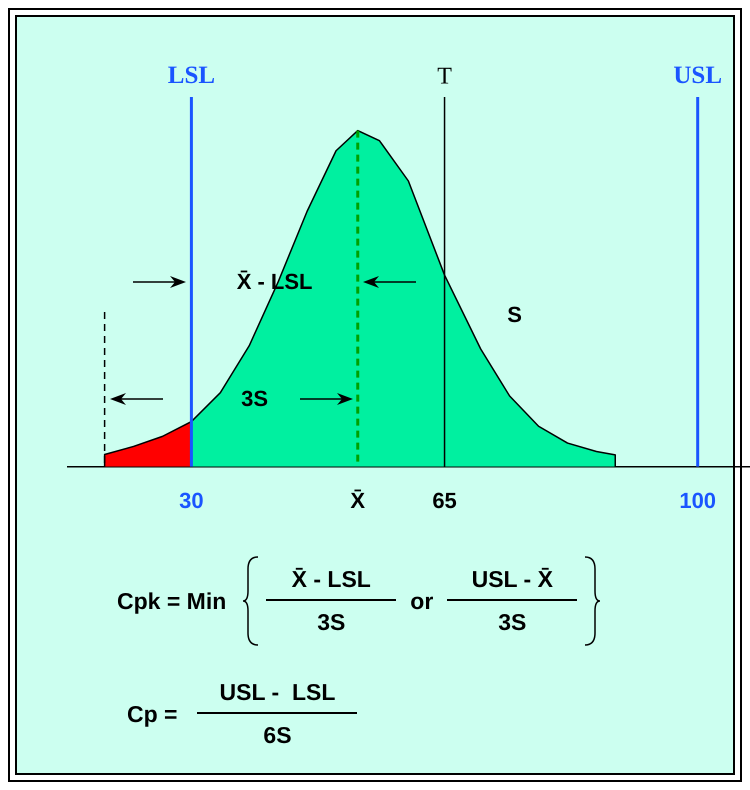 The image size is (750, 790). What do you see at coordinates (277, 735) in the screenshot?
I see `text: 6S` at bounding box center [277, 735].